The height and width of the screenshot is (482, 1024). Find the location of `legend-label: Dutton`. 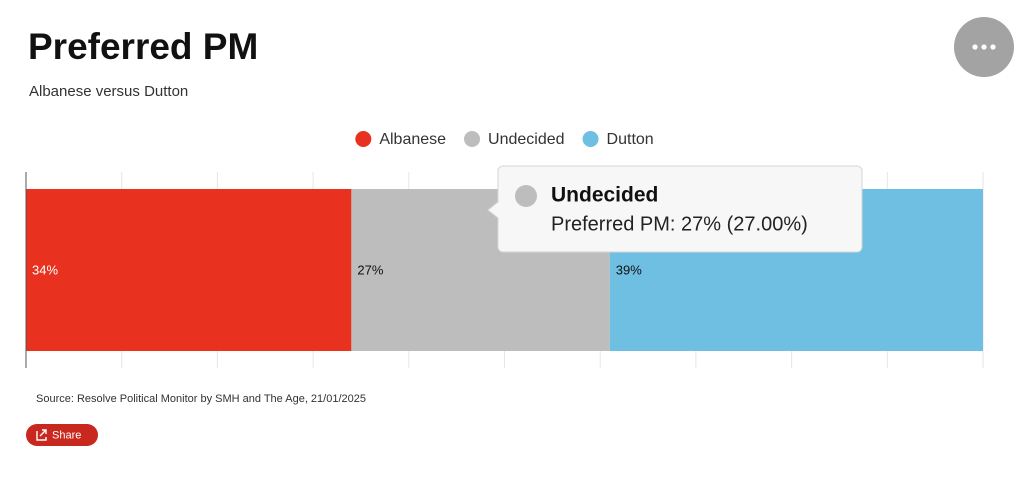

legend-label: Dutton is located at coordinates (630, 139).